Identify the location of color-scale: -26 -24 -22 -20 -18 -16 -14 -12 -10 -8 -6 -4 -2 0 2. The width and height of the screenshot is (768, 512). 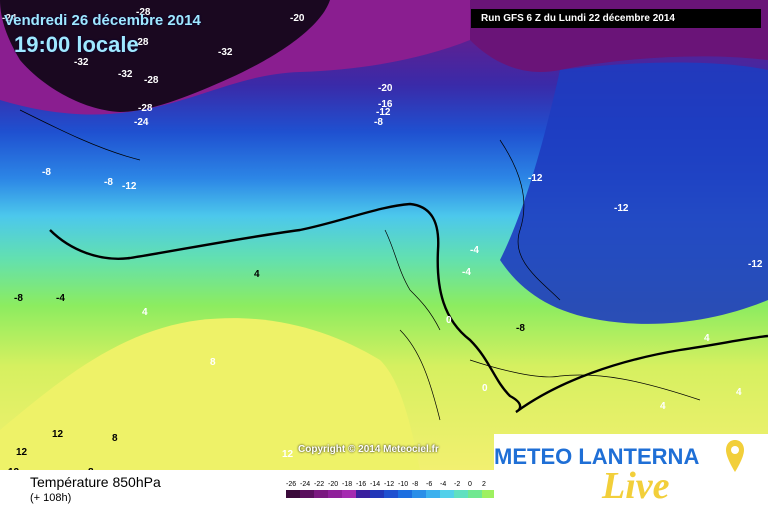
(391, 489).